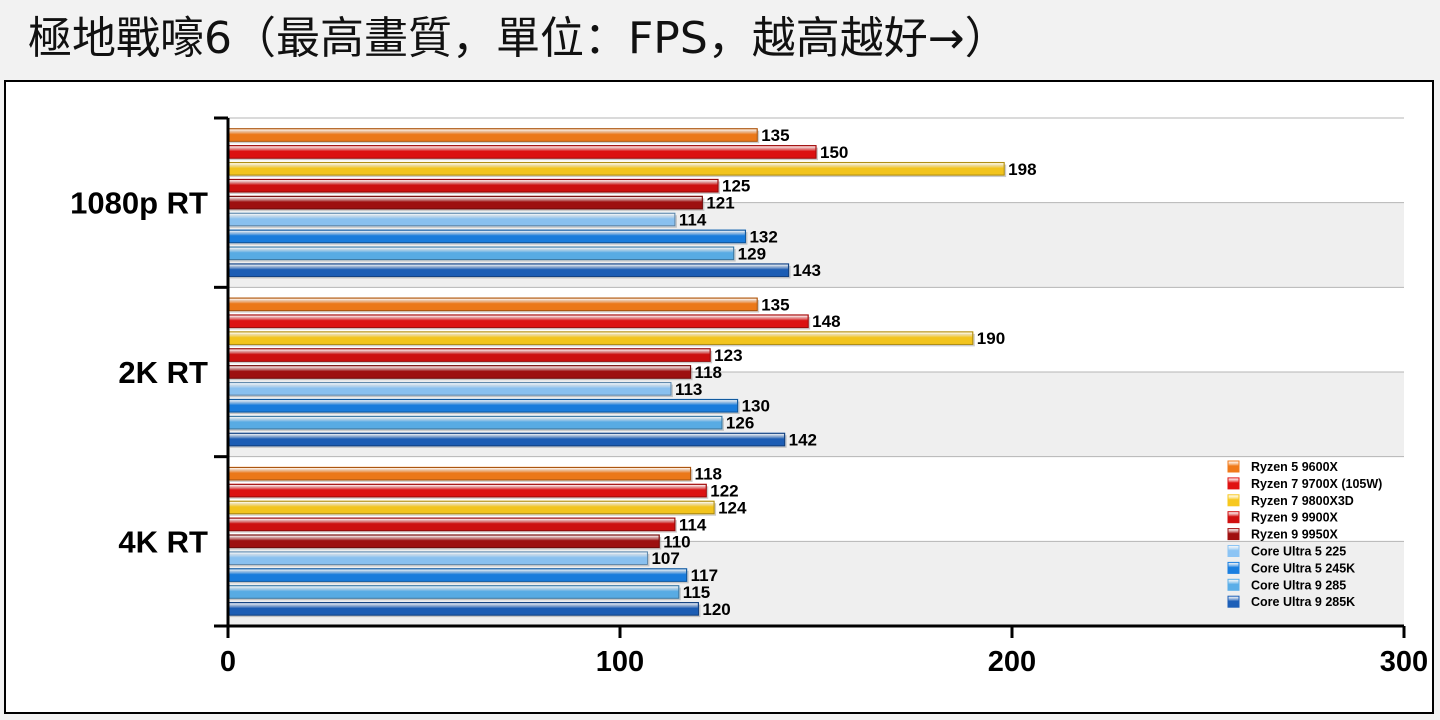  What do you see at coordinates (696, 592) in the screenshot?
I see `data-label: 115` at bounding box center [696, 592].